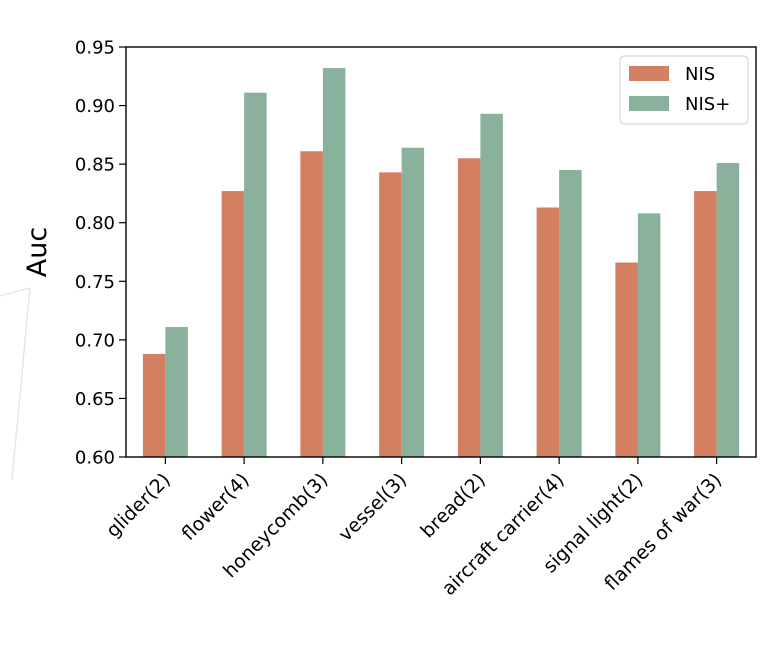  I want to click on y-axis-label: Auc, so click(37, 252).